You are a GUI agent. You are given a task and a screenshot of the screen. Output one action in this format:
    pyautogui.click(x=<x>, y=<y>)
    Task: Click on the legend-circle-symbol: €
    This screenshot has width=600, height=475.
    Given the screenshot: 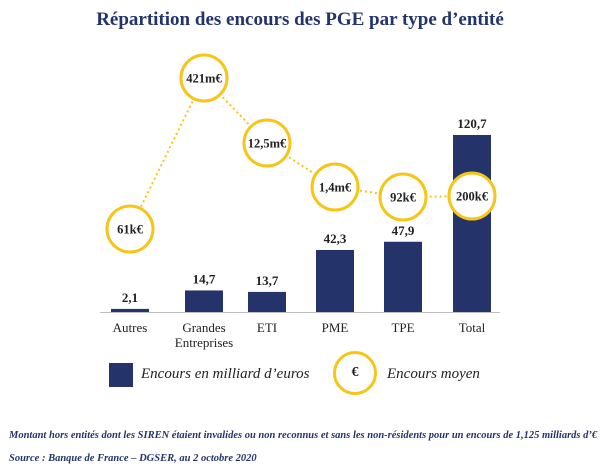 What is the action you would take?
    pyautogui.click(x=355, y=372)
    